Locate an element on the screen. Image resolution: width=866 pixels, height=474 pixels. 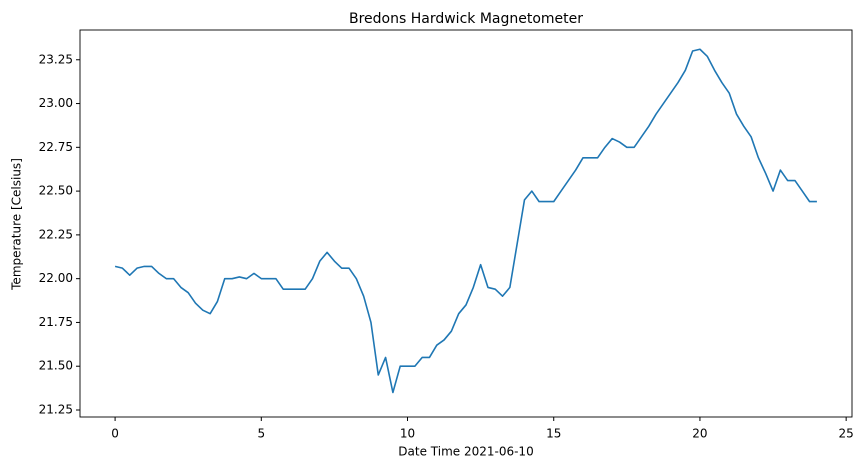
y-tick-label: 22.50 is located at coordinates (56, 191).